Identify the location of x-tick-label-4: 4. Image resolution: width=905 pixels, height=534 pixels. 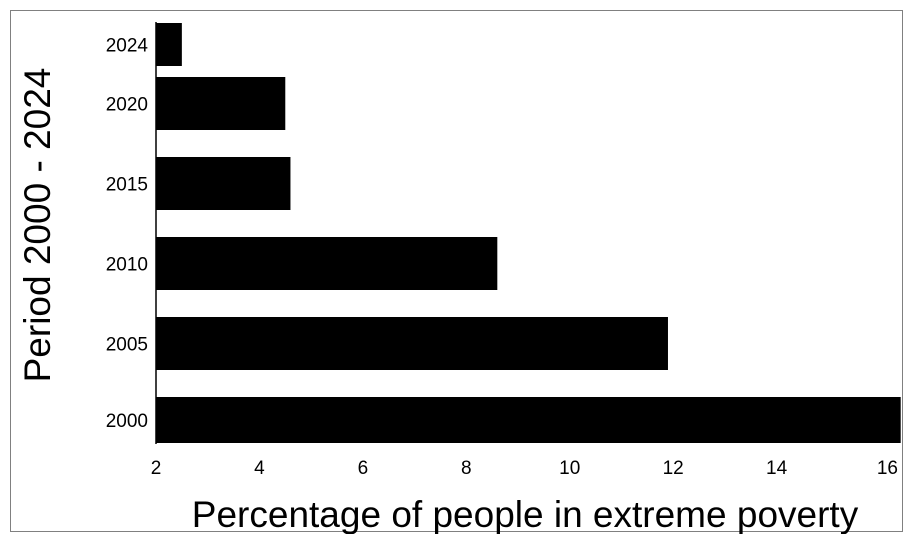
(259, 468).